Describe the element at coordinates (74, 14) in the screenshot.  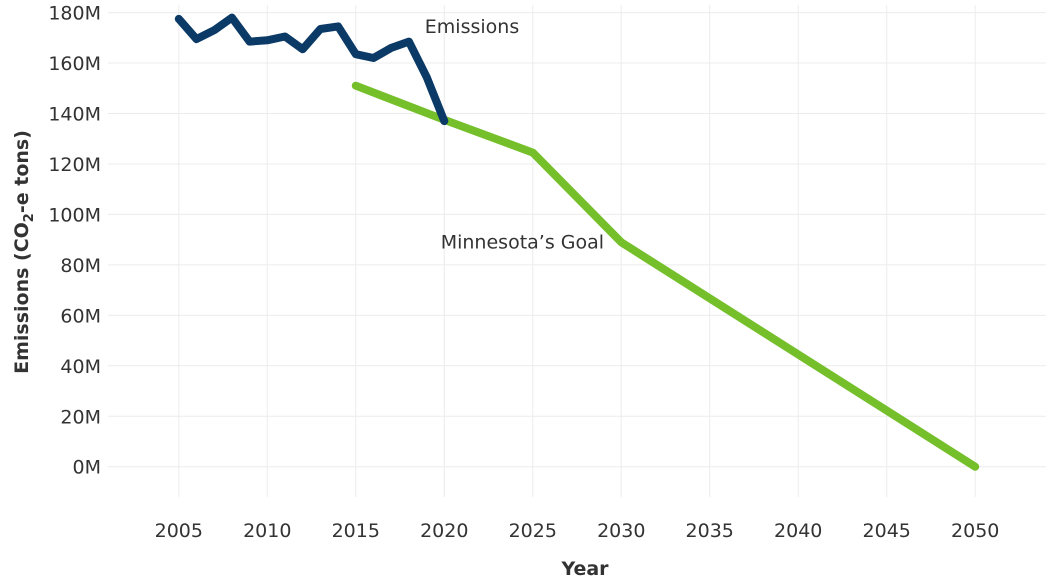
I see `y-tick-label: 180M` at that location.